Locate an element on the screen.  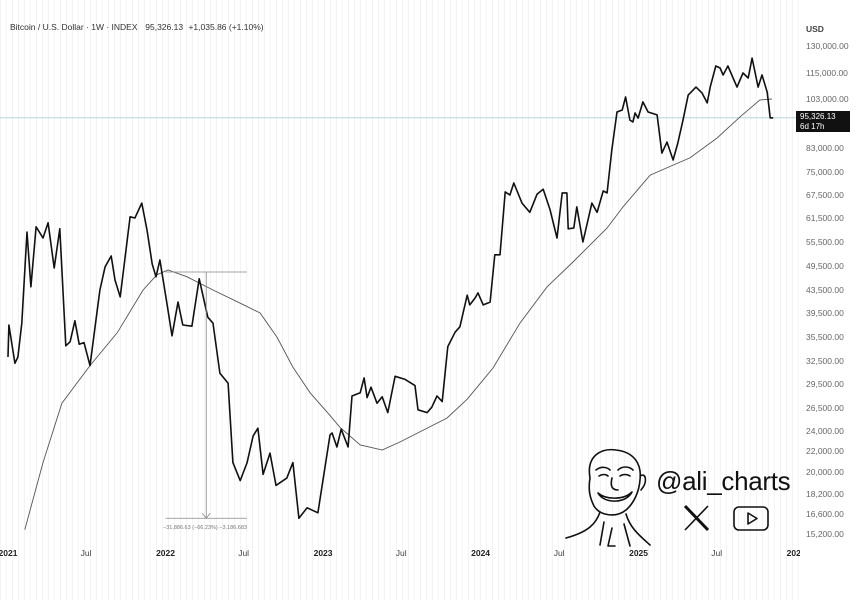
x-logo-icon is located at coordinates (696, 518).